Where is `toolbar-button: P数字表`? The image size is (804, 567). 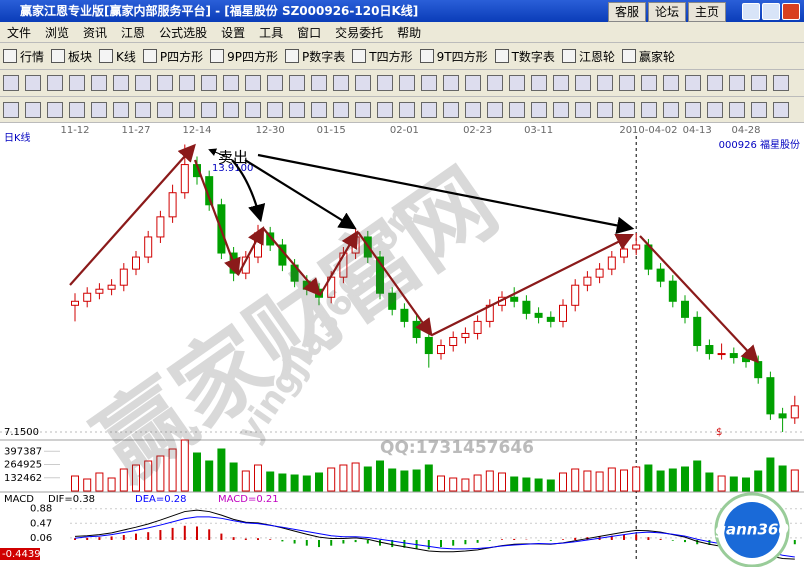 toolbar-button: P数字表 is located at coordinates (315, 56).